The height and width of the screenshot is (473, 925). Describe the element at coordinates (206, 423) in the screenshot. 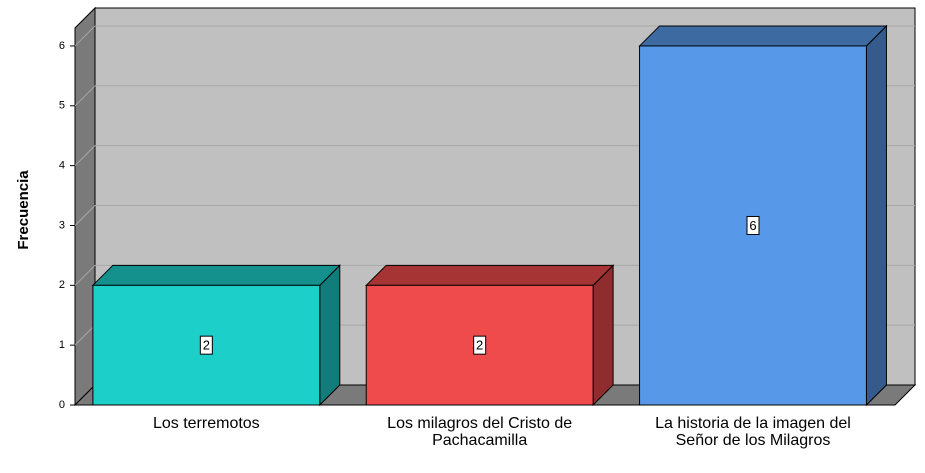

I see `x-tick-label: Los terremotos` at that location.